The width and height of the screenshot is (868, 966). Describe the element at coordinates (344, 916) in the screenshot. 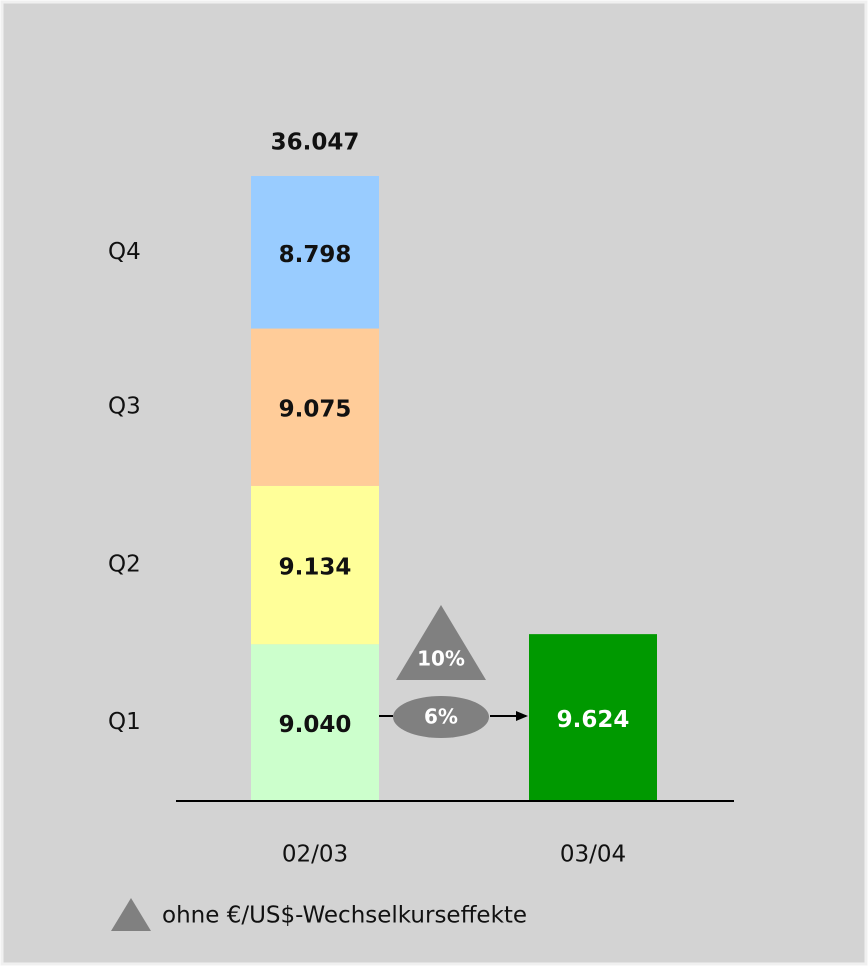

I see `note: ohne €/US$-Wechselkurseffekte` at that location.